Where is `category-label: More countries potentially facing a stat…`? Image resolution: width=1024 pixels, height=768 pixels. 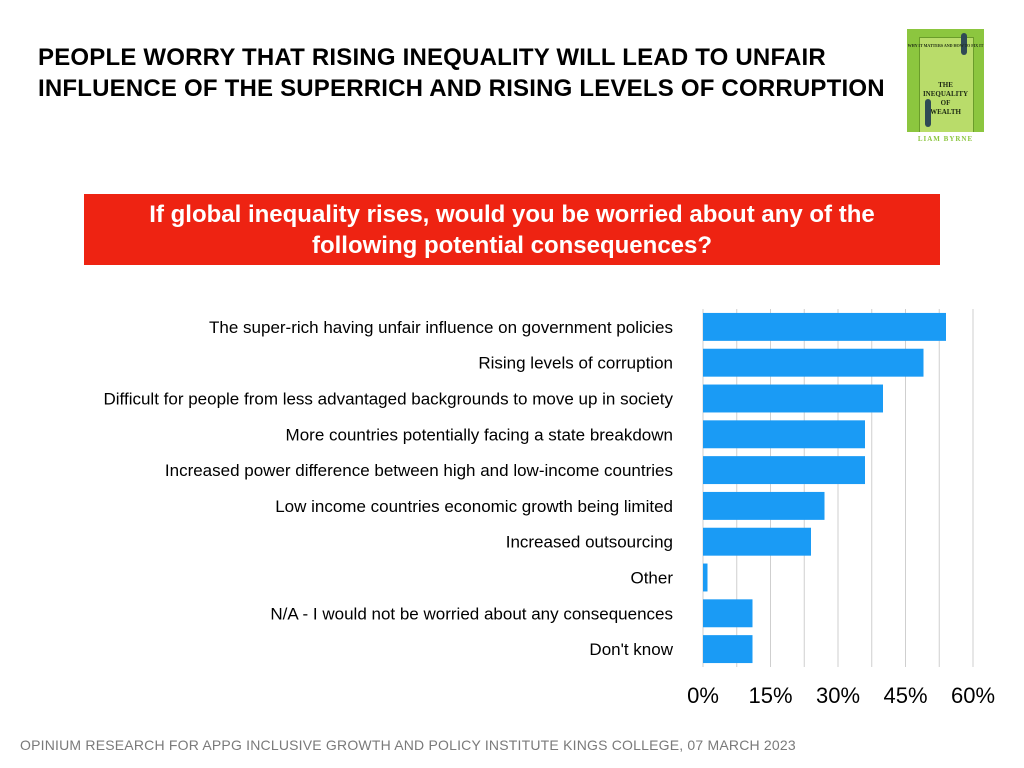 category-label: More countries potentially facing a stat… is located at coordinates (479, 434).